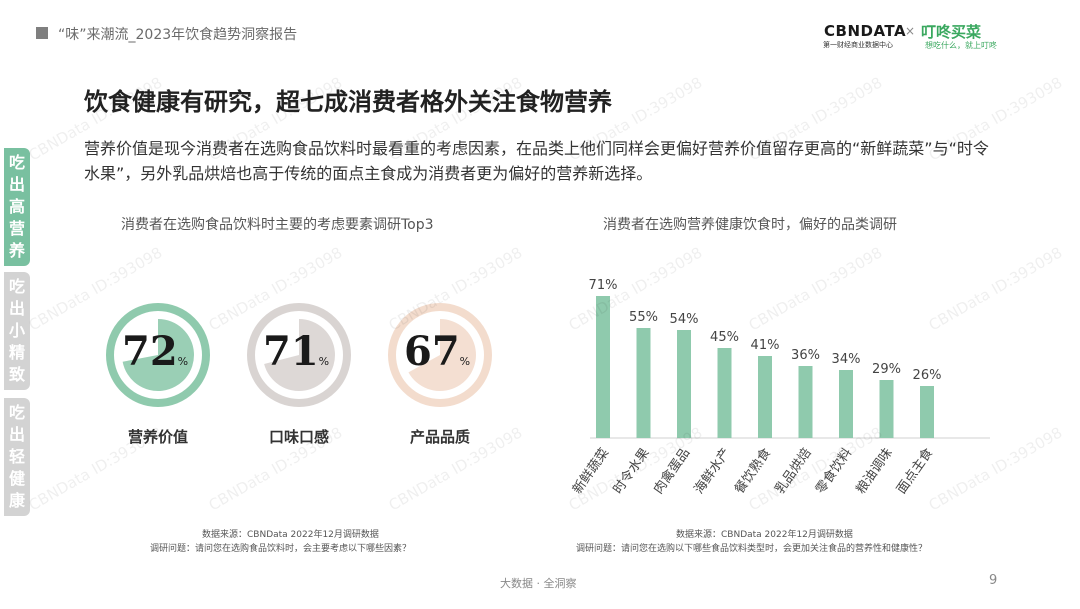 This screenshot has height=609, width=1080. What do you see at coordinates (538, 583) in the screenshot?
I see `footer-tagline: 大数据 · 全洞察` at bounding box center [538, 583].